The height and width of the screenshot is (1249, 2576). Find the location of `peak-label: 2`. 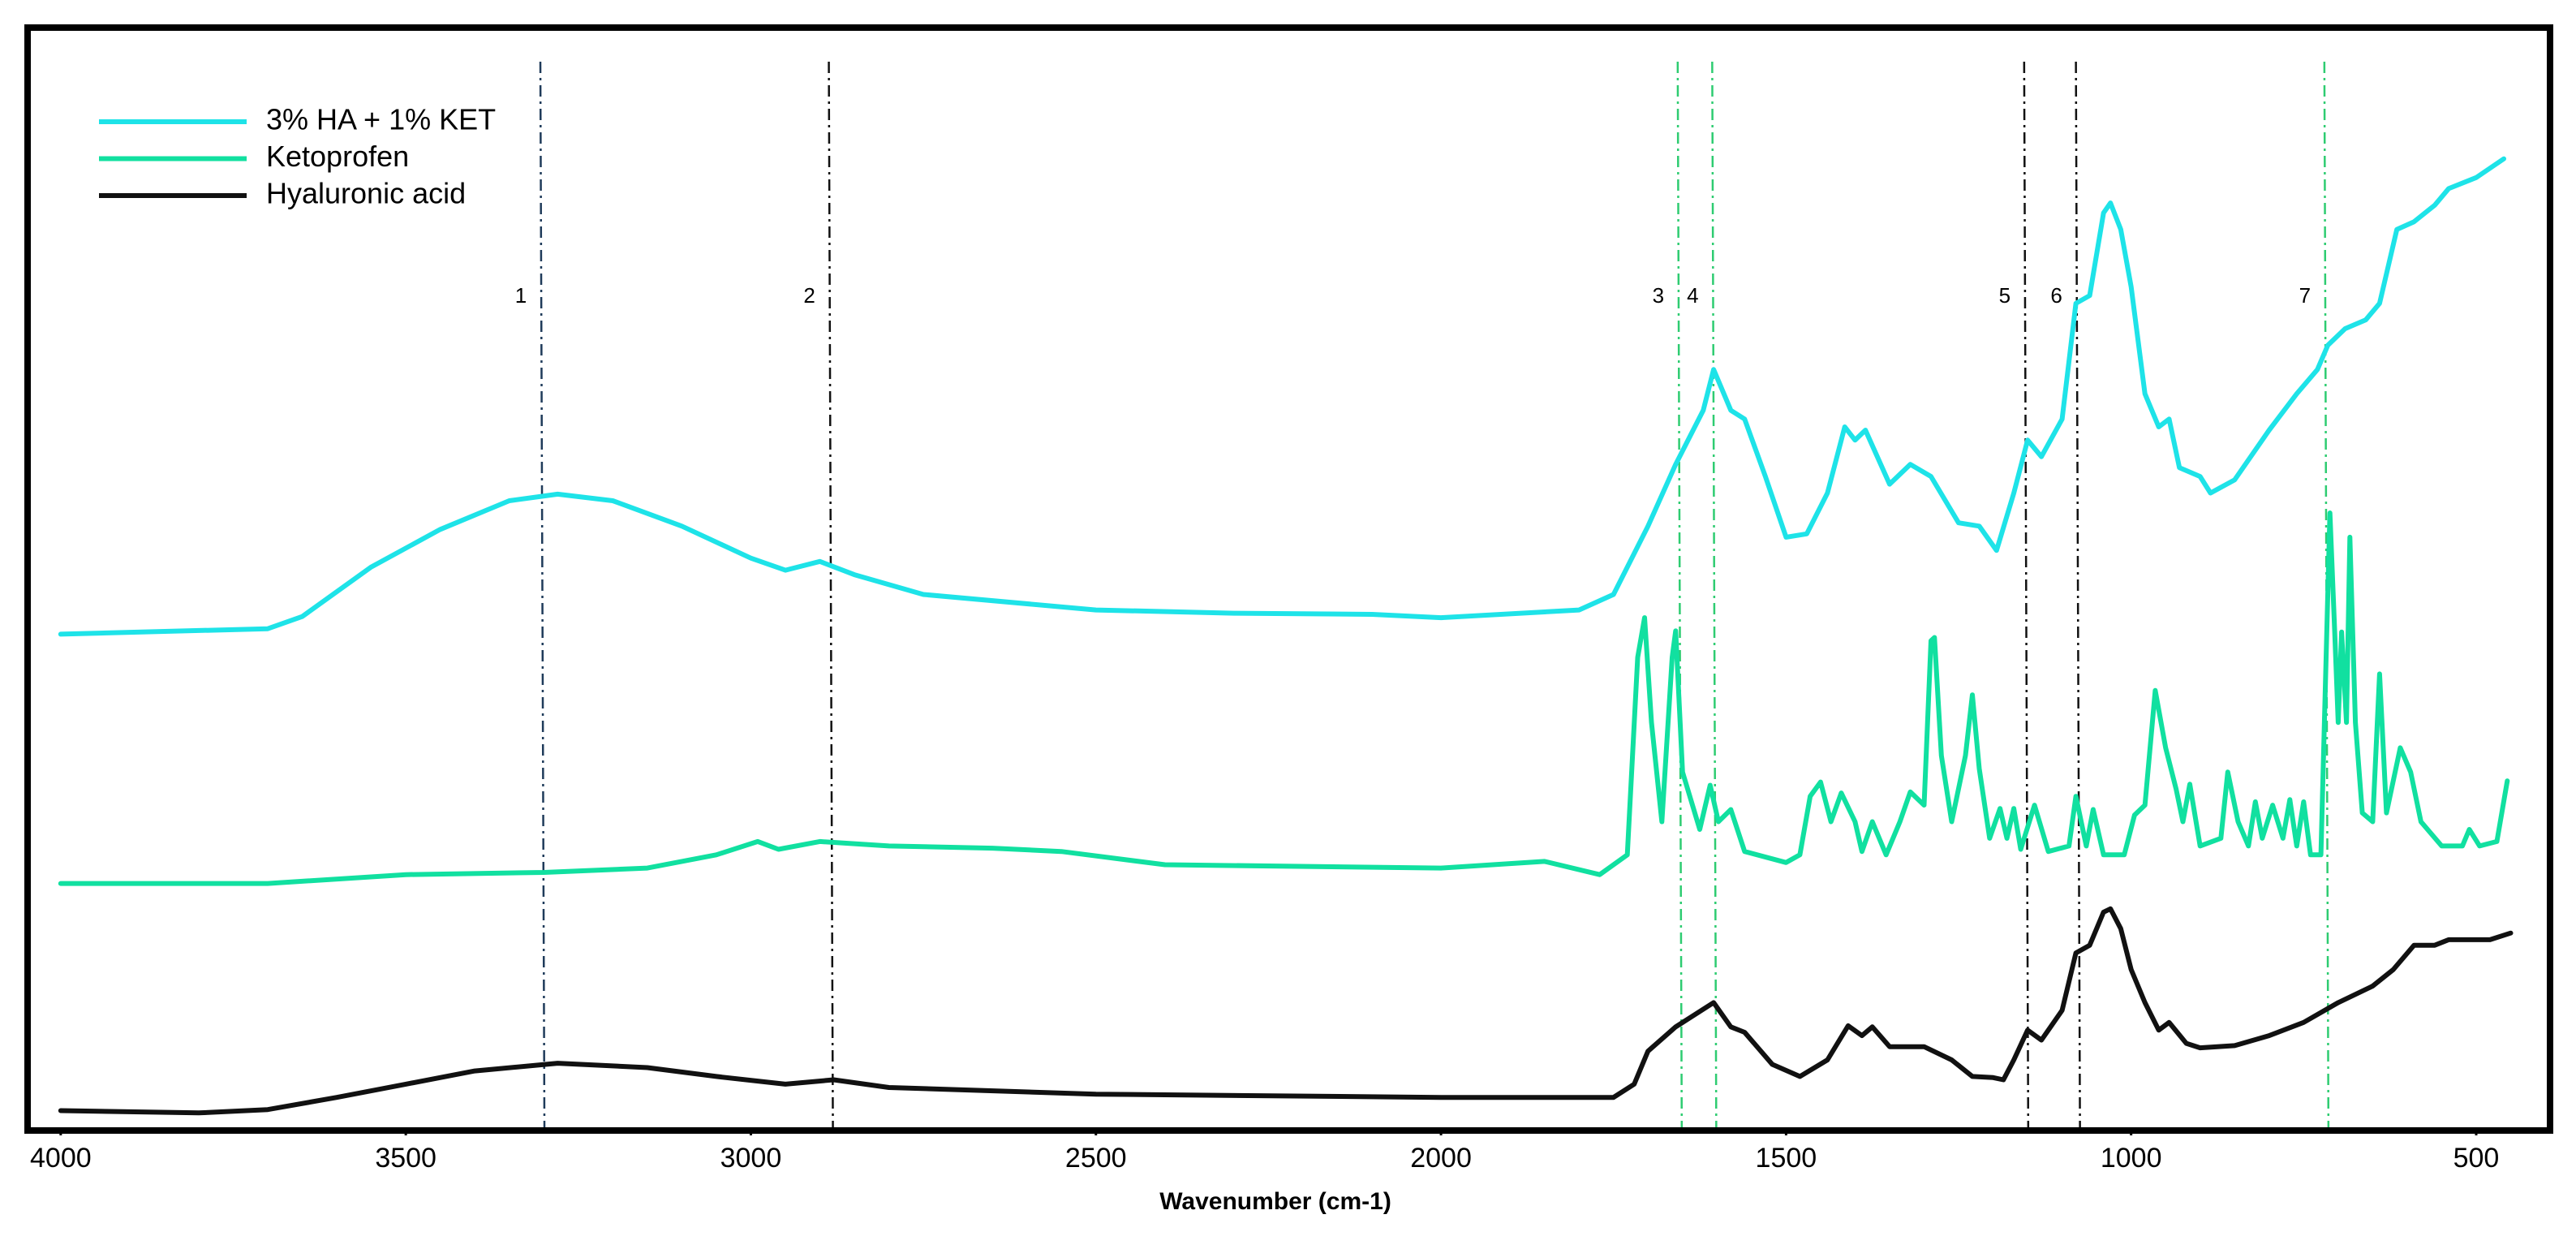

peak-label: 2 is located at coordinates (809, 296).